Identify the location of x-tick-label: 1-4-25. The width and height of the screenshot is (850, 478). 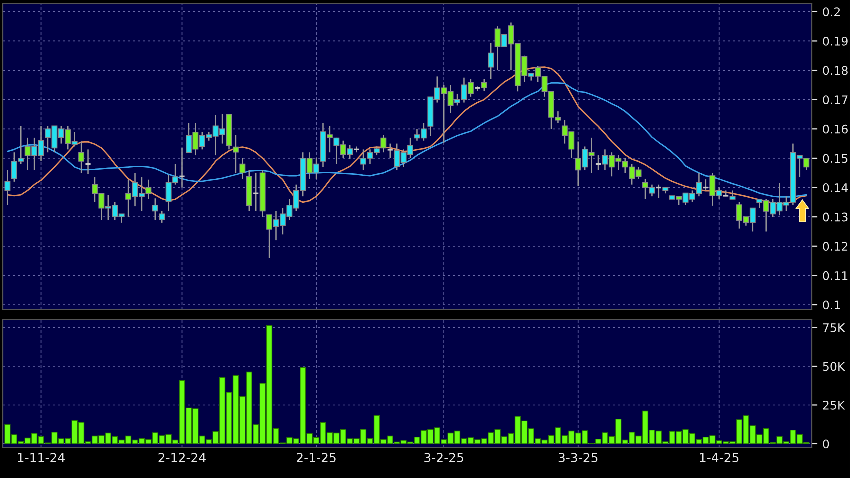
(719, 458).